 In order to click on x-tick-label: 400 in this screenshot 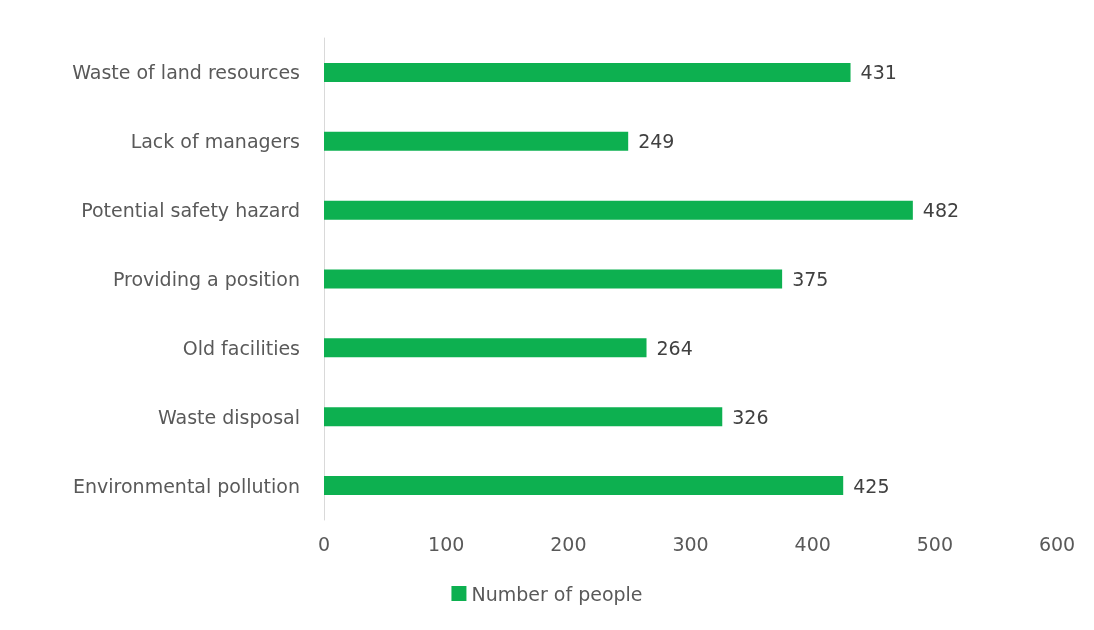, I will do `click(812, 543)`.